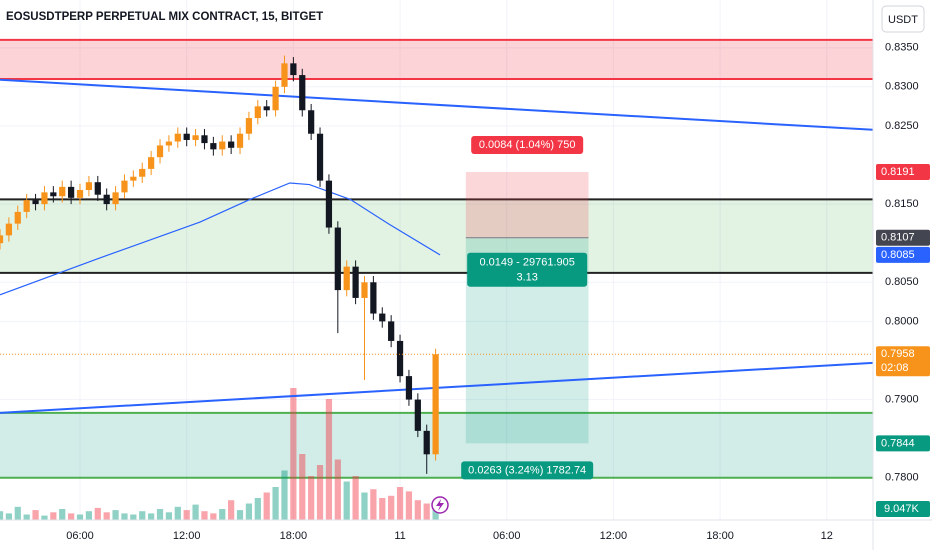  I want to click on y-tick-label: 0.8350, so click(902, 48).